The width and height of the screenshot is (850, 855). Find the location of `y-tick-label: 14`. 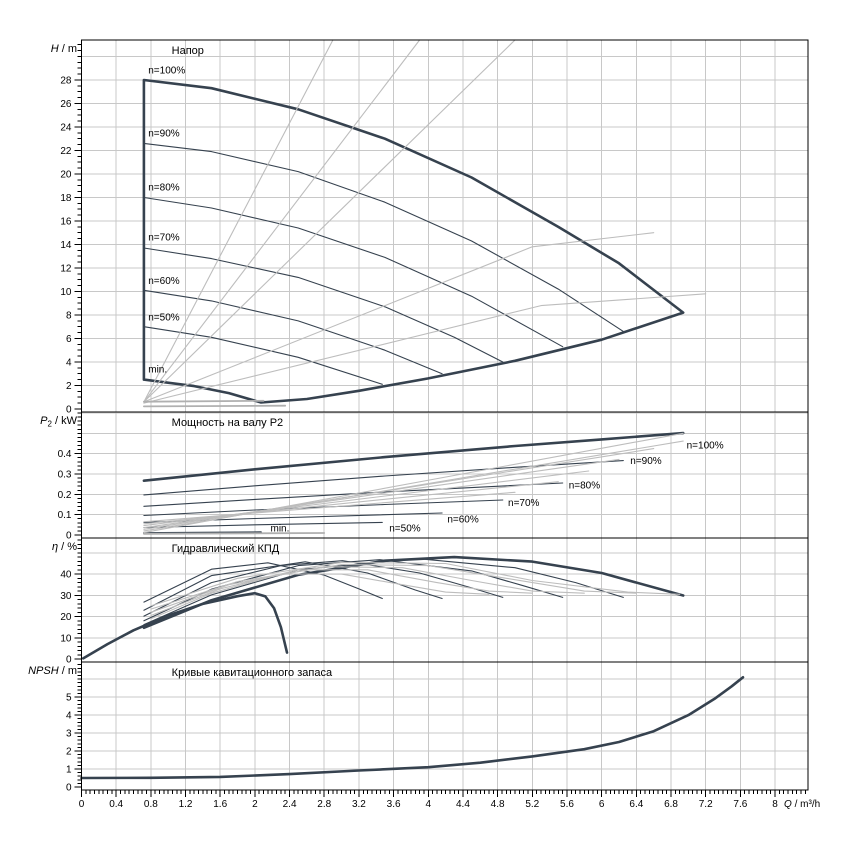

y-tick-label: 14 is located at coordinates (66, 245).